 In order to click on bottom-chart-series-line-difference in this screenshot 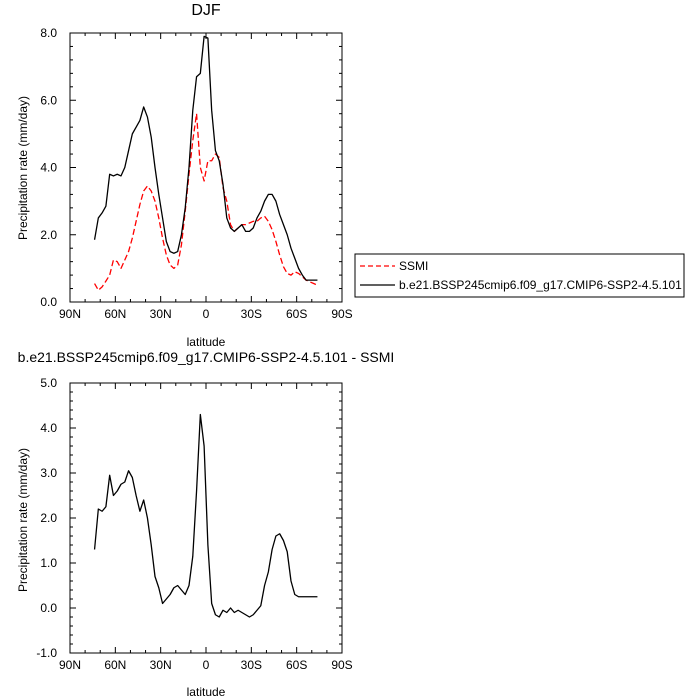, I will do `click(205, 515)`.